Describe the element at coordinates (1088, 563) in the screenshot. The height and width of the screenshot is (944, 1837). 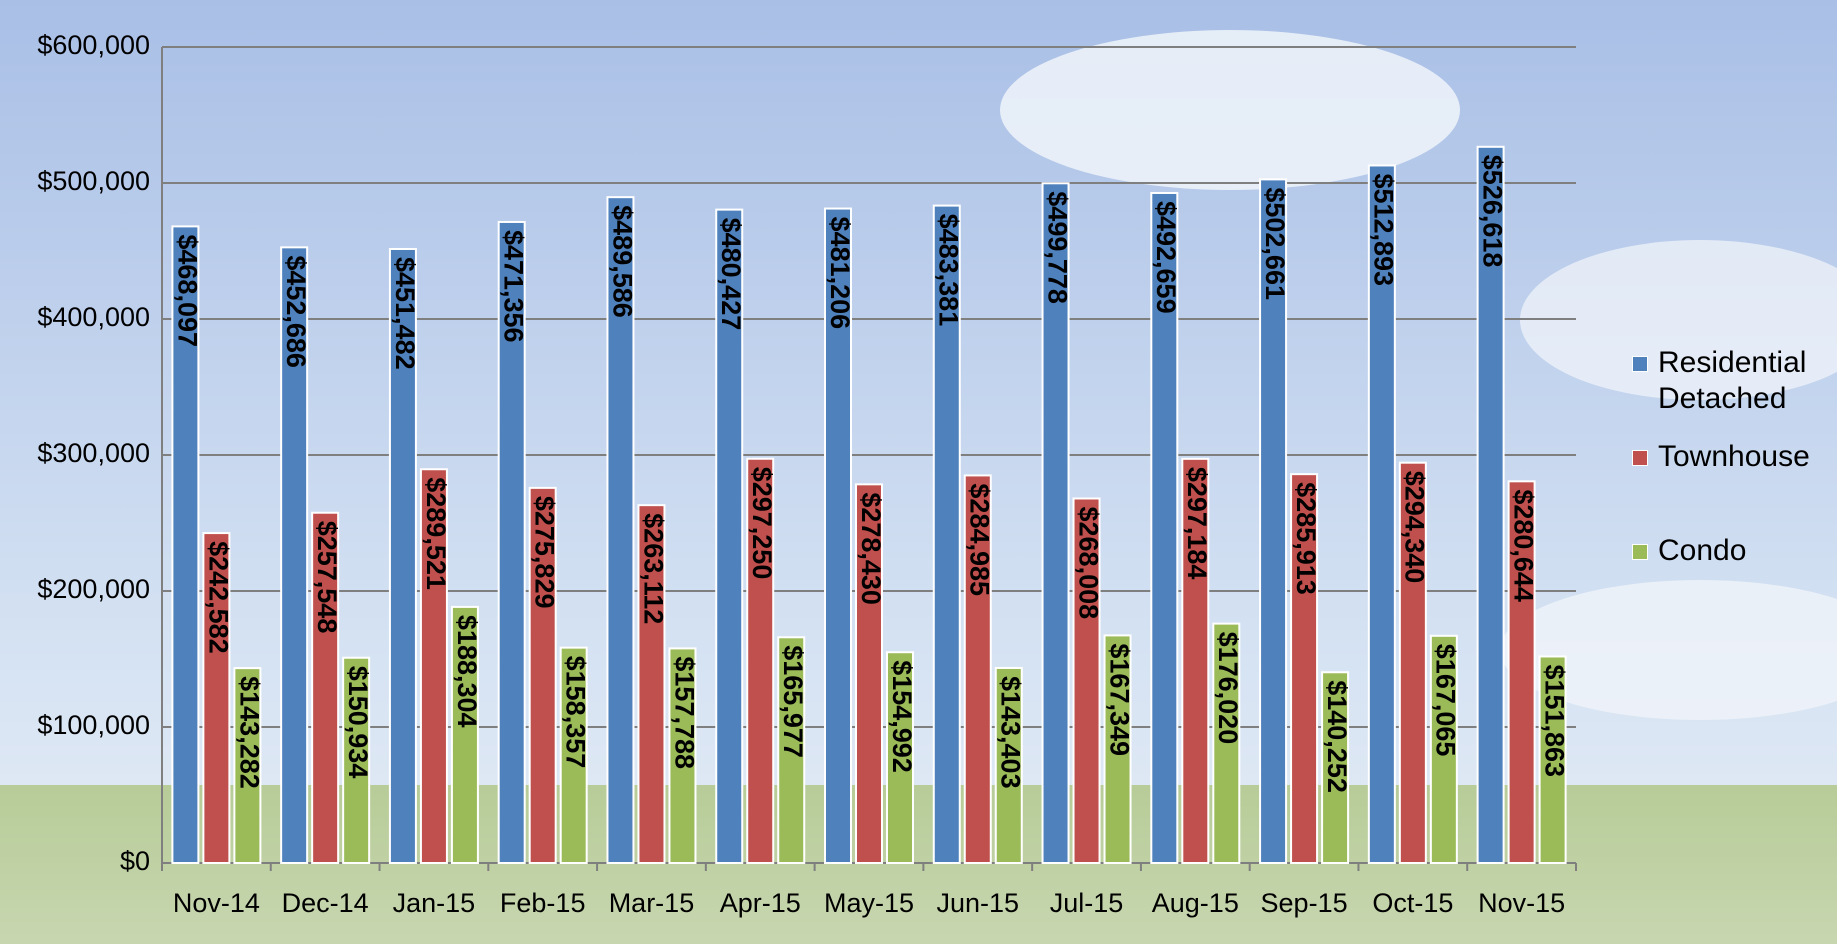
I see `value-label: $268,008` at that location.